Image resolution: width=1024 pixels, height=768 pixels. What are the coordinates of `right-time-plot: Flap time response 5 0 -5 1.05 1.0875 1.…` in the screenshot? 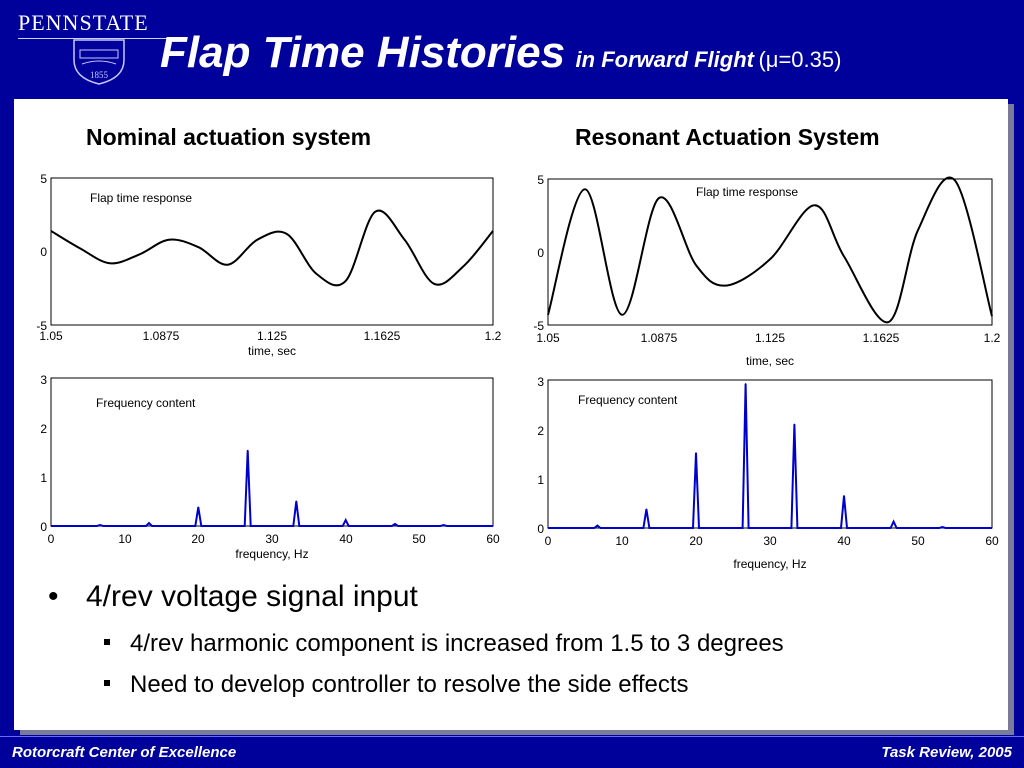 It's located at (767, 270).